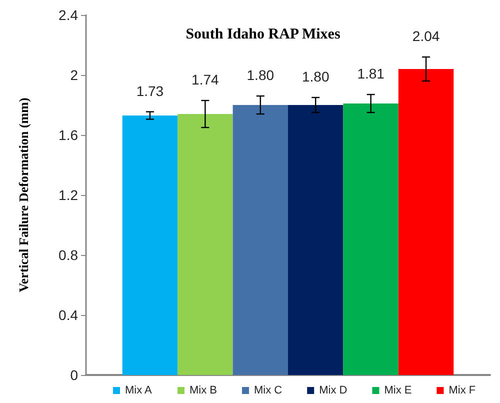  Describe the element at coordinates (139, 390) in the screenshot. I see `legend-label: Mix A` at that location.